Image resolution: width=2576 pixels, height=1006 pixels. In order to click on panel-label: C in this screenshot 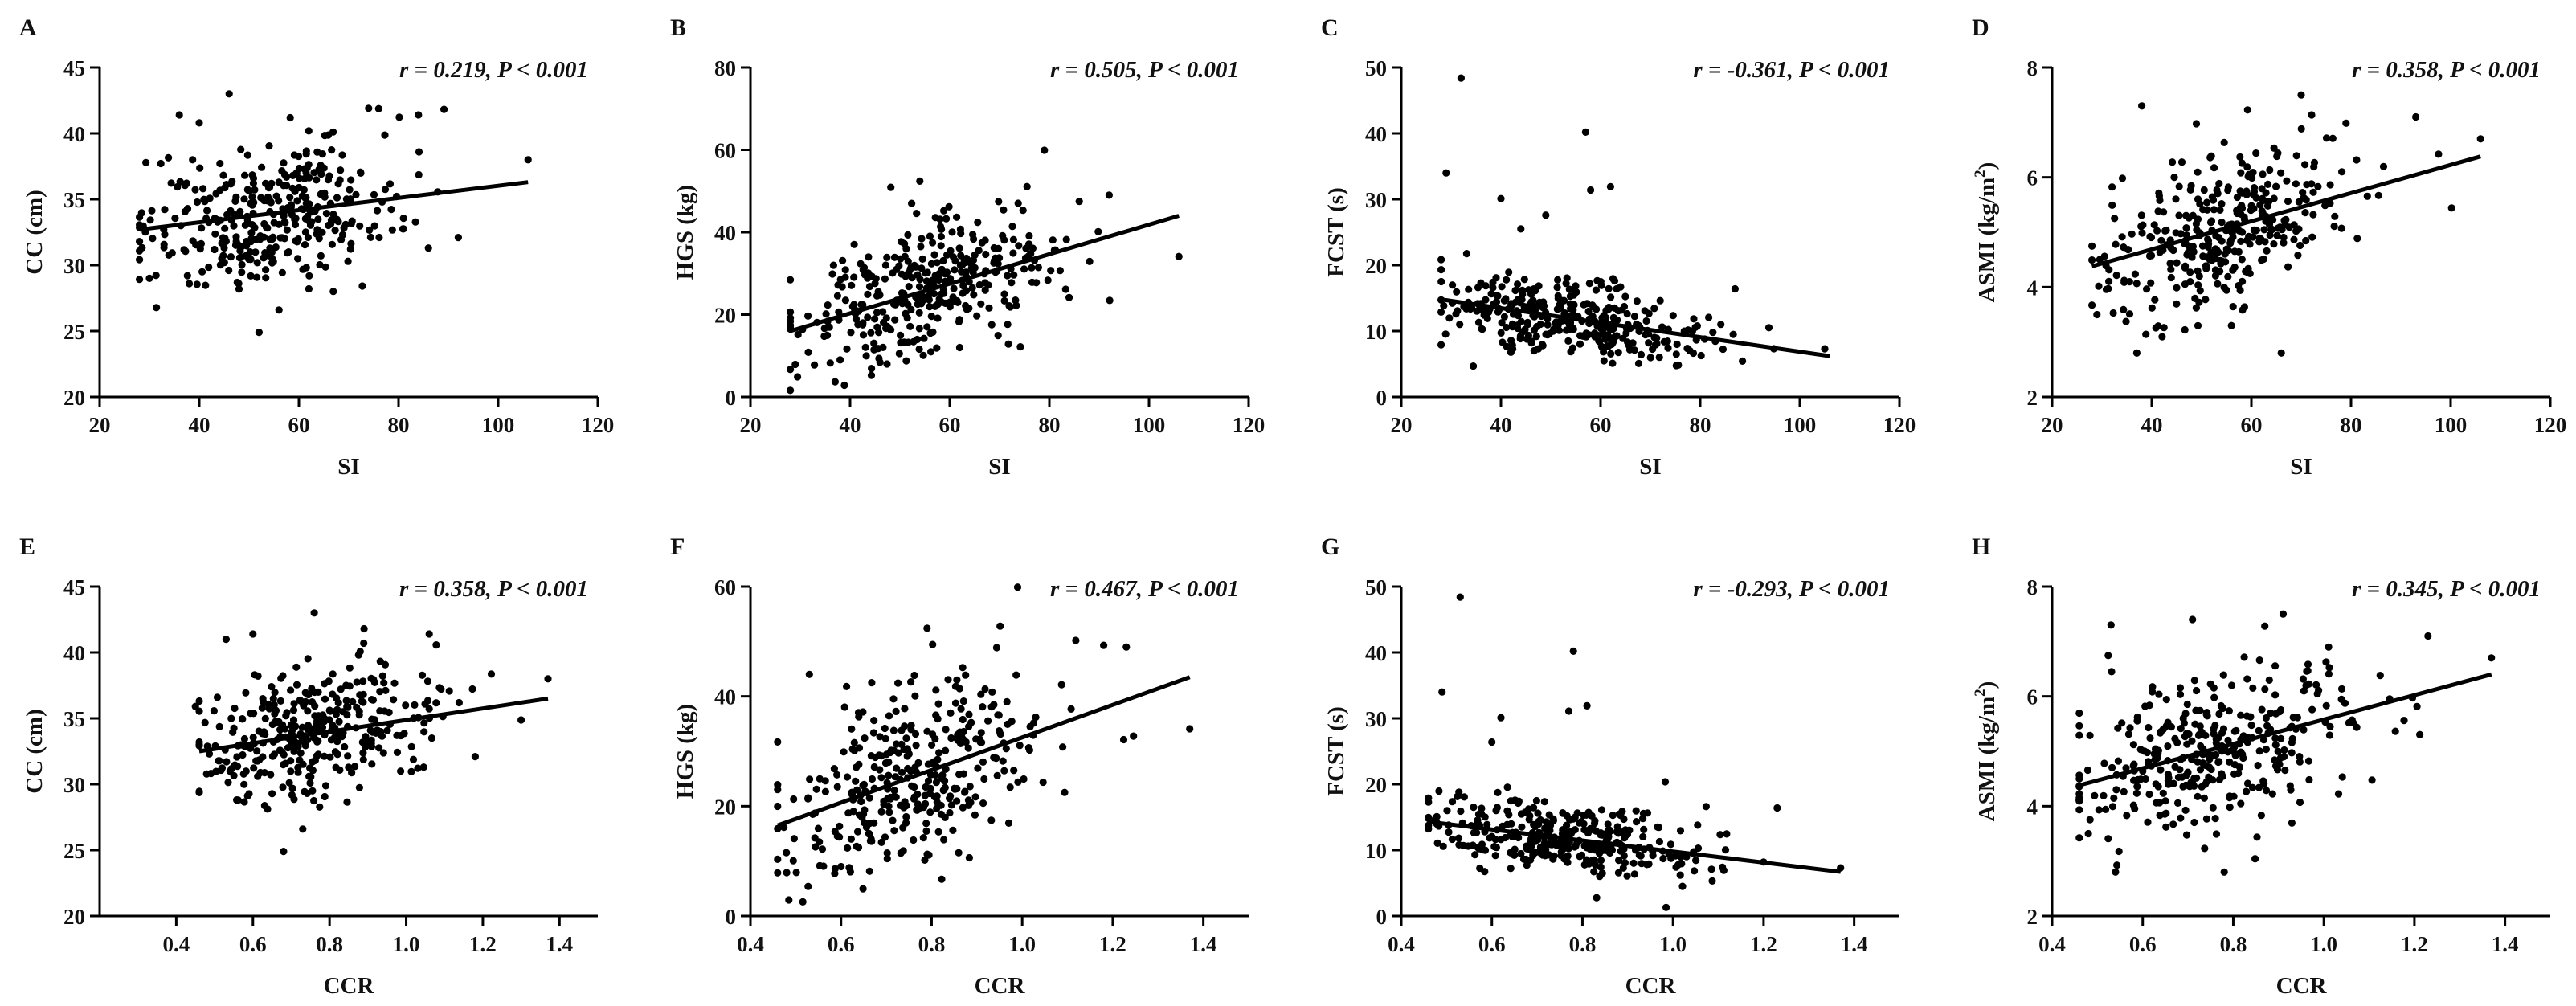, I will do `click(1330, 27)`.